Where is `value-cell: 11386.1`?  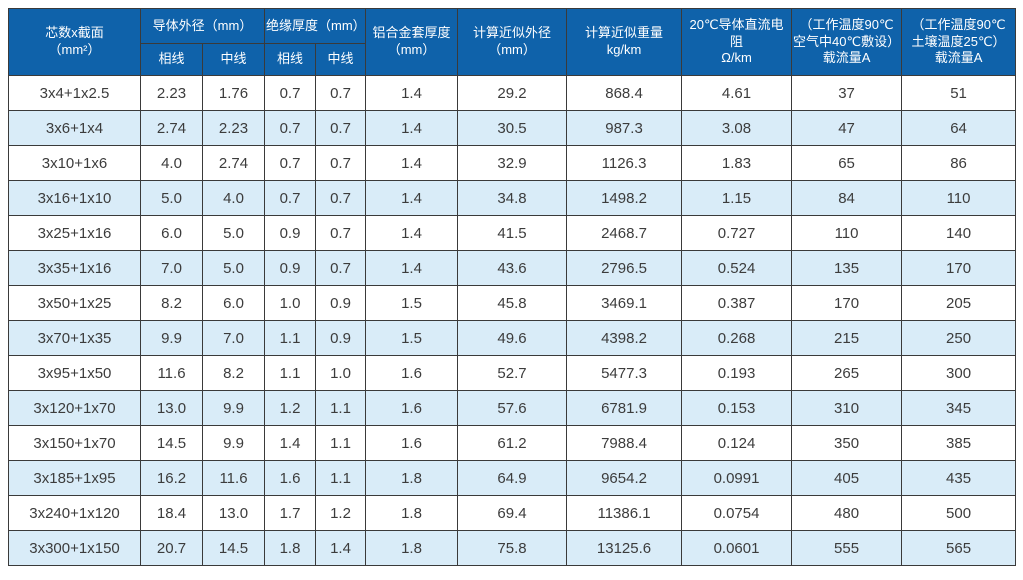
value-cell: 11386.1 is located at coordinates (624, 513).